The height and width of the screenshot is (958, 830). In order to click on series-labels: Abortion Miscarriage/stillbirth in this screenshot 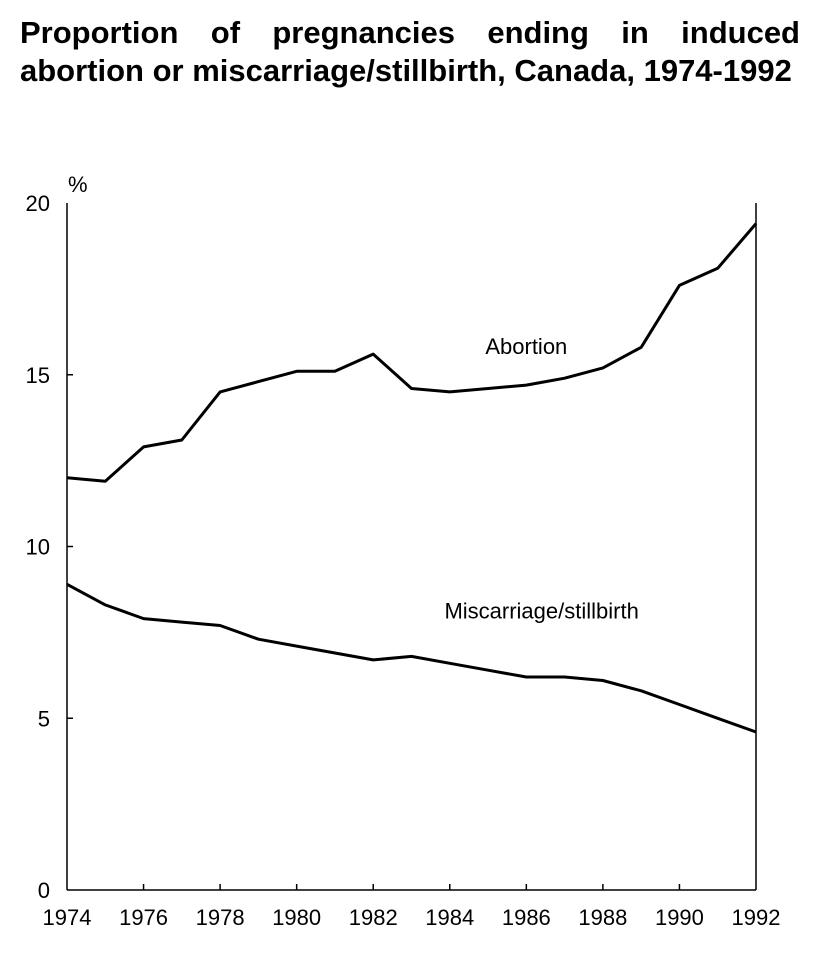, I will do `click(541, 478)`.